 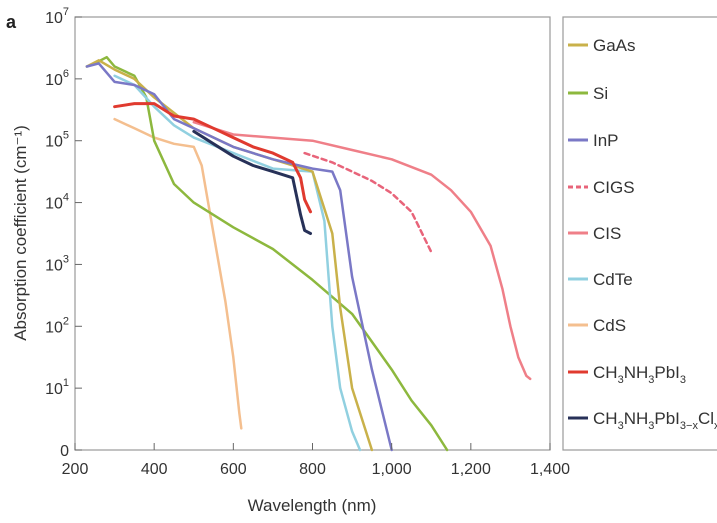 What do you see at coordinates (715, 426) in the screenshot?
I see `legend-label-8-part-7: x` at bounding box center [715, 426].